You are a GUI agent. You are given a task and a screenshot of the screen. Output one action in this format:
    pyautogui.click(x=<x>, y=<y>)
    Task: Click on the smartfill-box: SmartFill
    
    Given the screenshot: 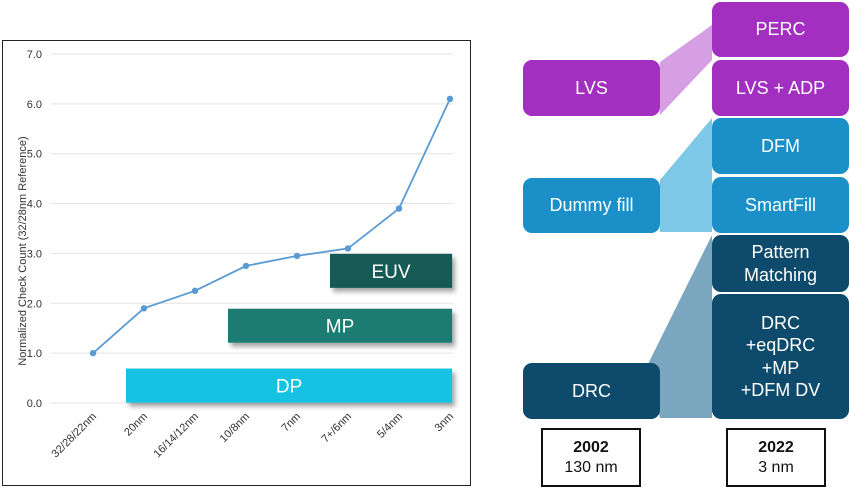 What is the action you would take?
    pyautogui.click(x=780, y=205)
    